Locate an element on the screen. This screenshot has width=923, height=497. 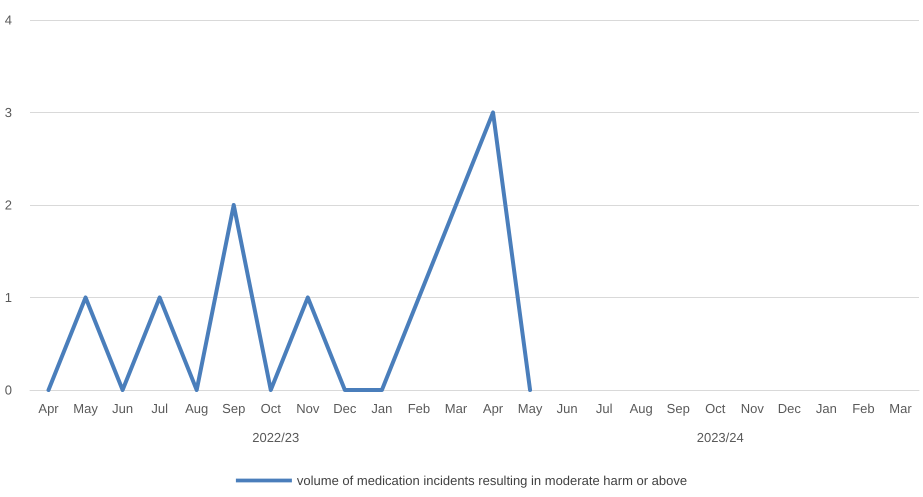
y-tick-label: 2 is located at coordinates (8, 205).